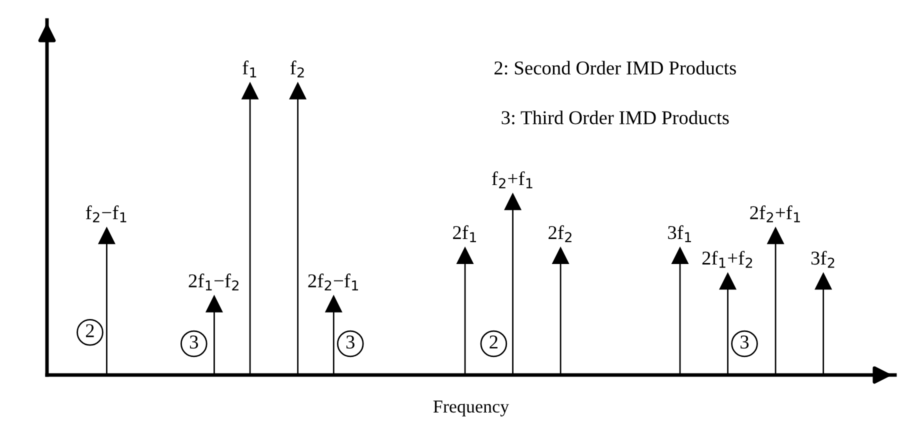  Describe the element at coordinates (464, 233) in the screenshot. I see `x-tick-label: 2f$_{1}$` at that location.